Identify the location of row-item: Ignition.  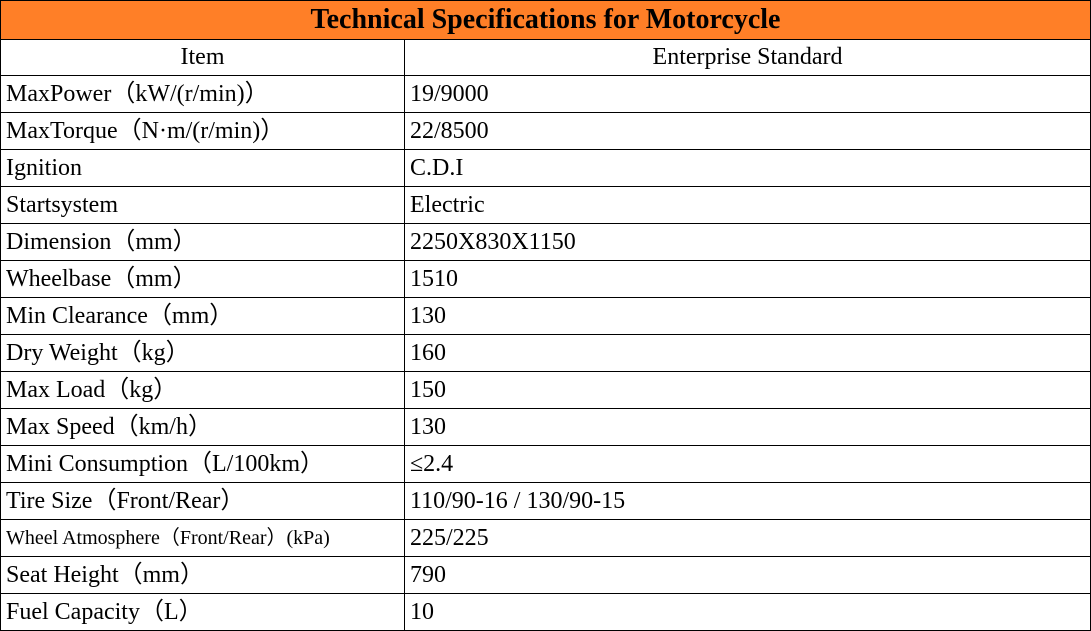
(202, 168).